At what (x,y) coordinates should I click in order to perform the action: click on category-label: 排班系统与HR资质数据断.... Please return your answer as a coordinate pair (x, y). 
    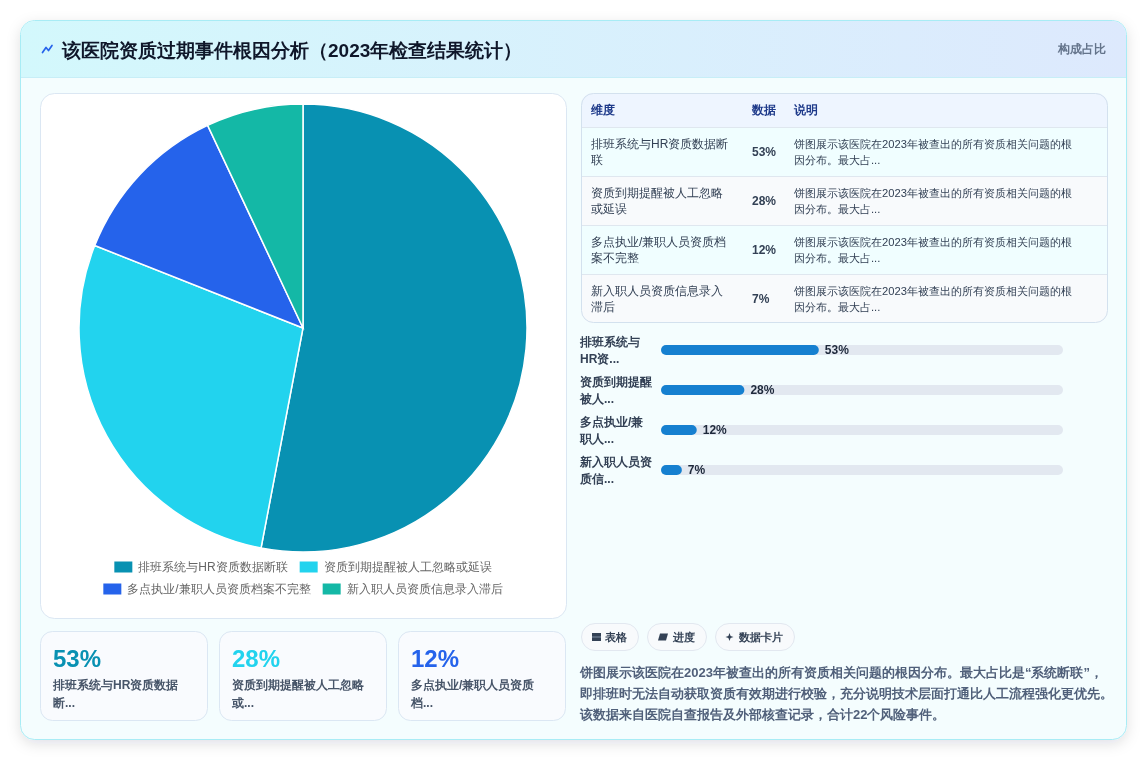
    Looking at the image, I should click on (115, 694).